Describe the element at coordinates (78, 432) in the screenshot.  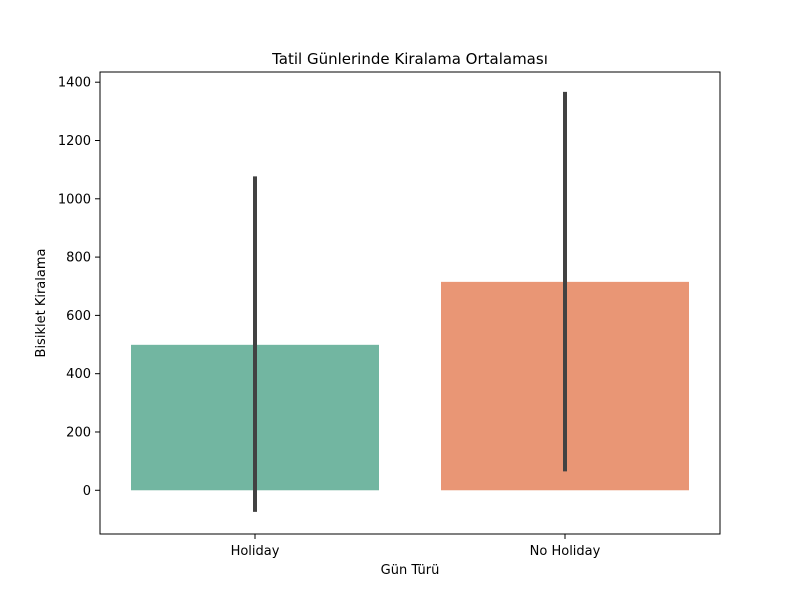
I see `y-tick-label: 200` at that location.